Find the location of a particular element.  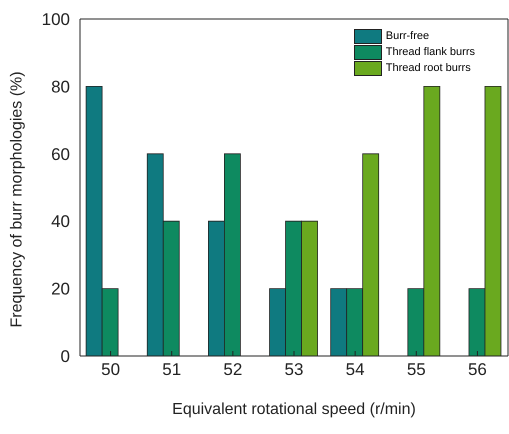

y-tick-label: 80 is located at coordinates (60, 86).